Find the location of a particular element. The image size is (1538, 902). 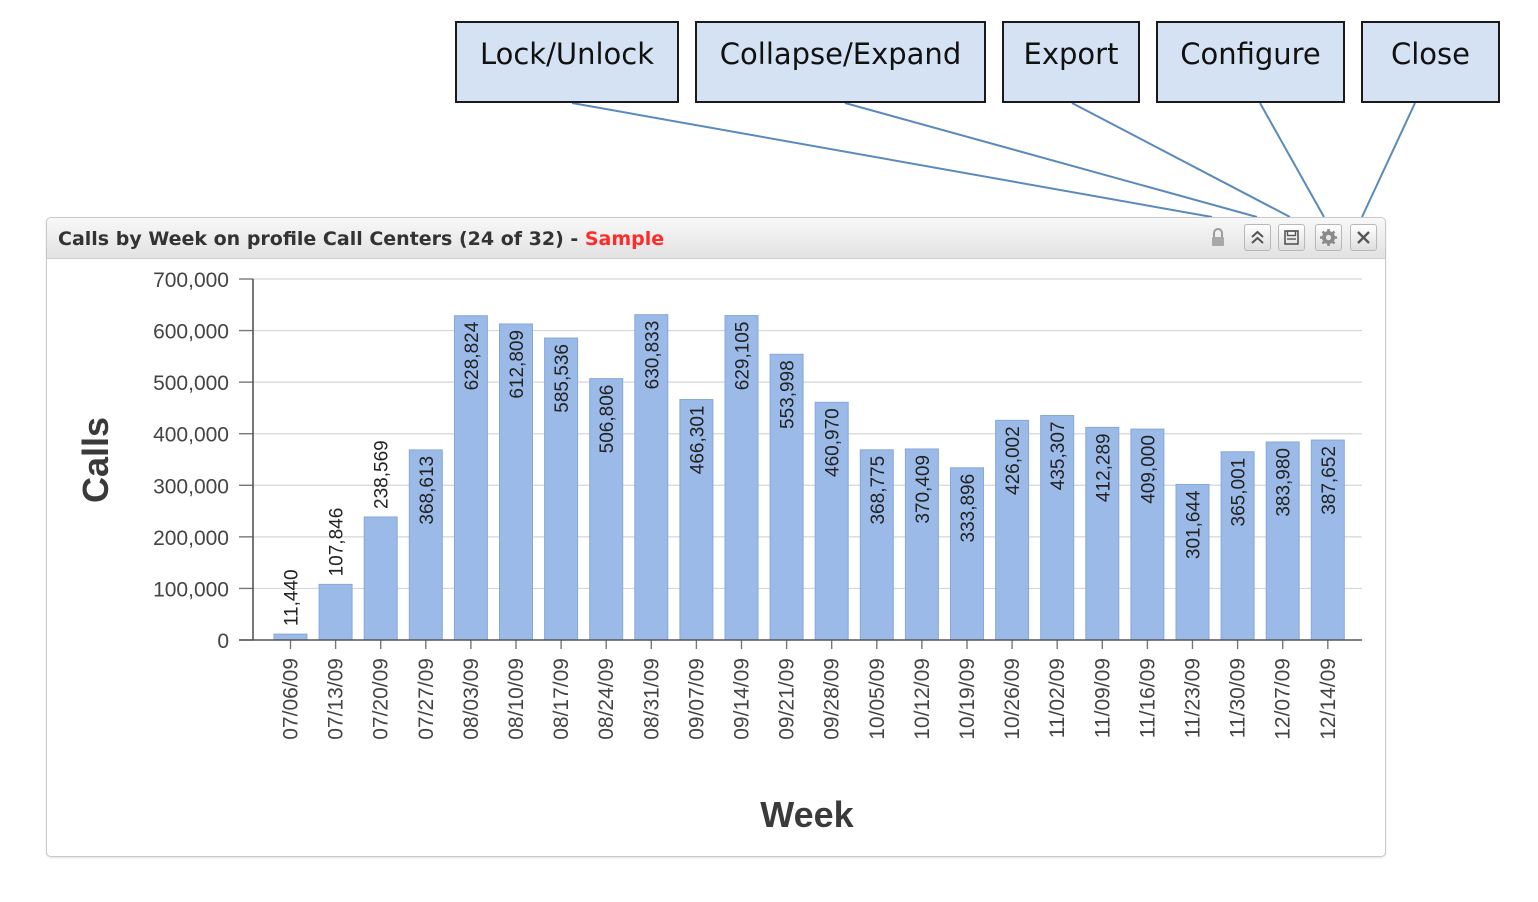

x-tick-label: 09/21/09 is located at coordinates (787, 699).